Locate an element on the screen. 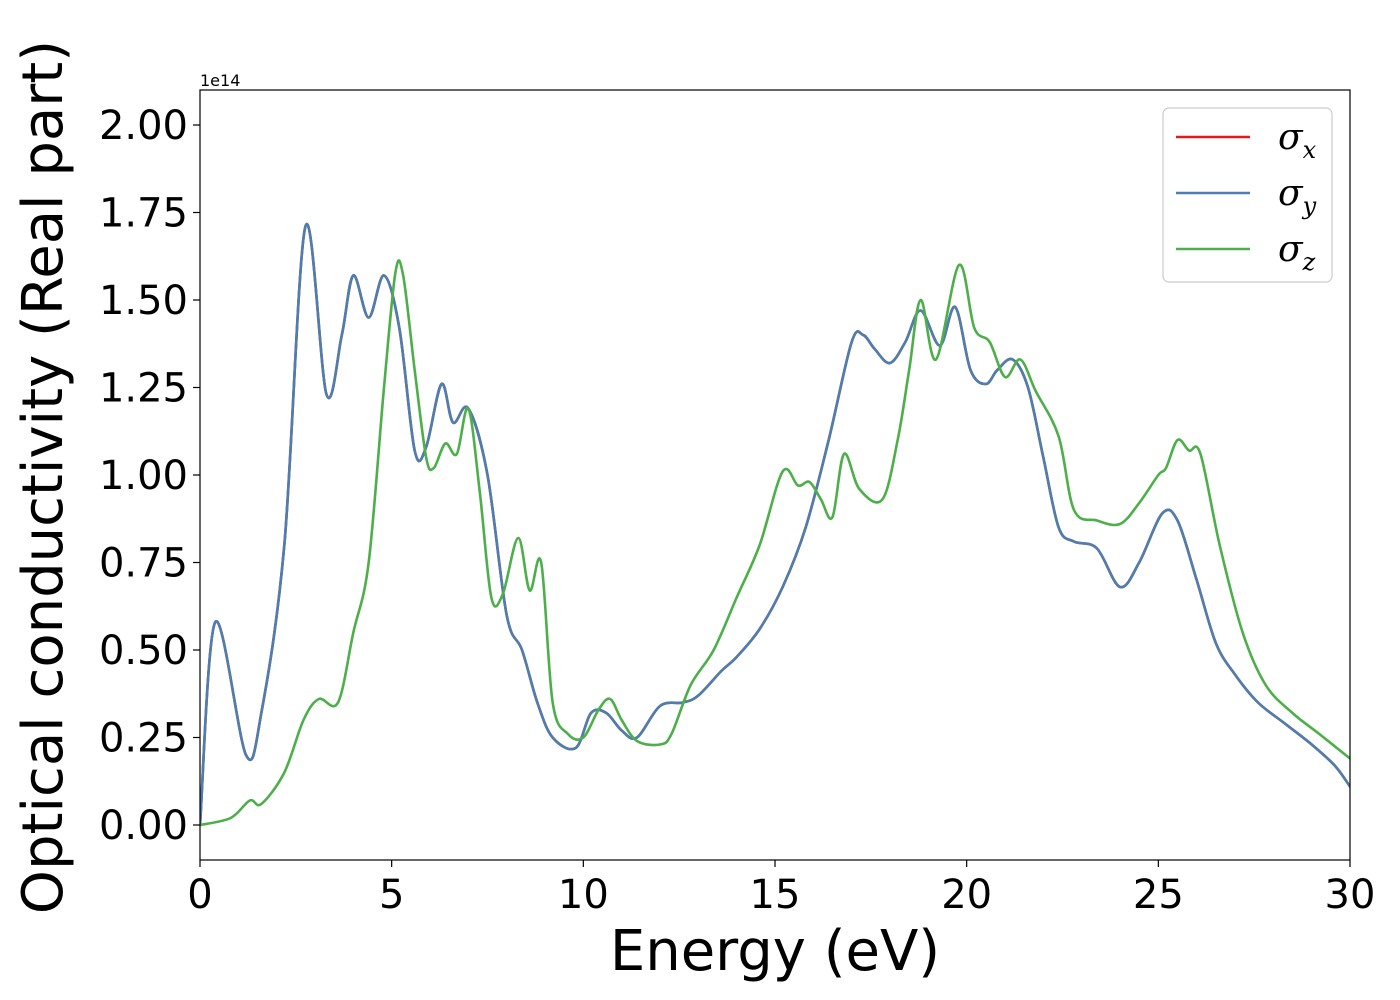 This screenshot has width=1400, height=1000. x-tick-label: 20 is located at coordinates (966, 895).